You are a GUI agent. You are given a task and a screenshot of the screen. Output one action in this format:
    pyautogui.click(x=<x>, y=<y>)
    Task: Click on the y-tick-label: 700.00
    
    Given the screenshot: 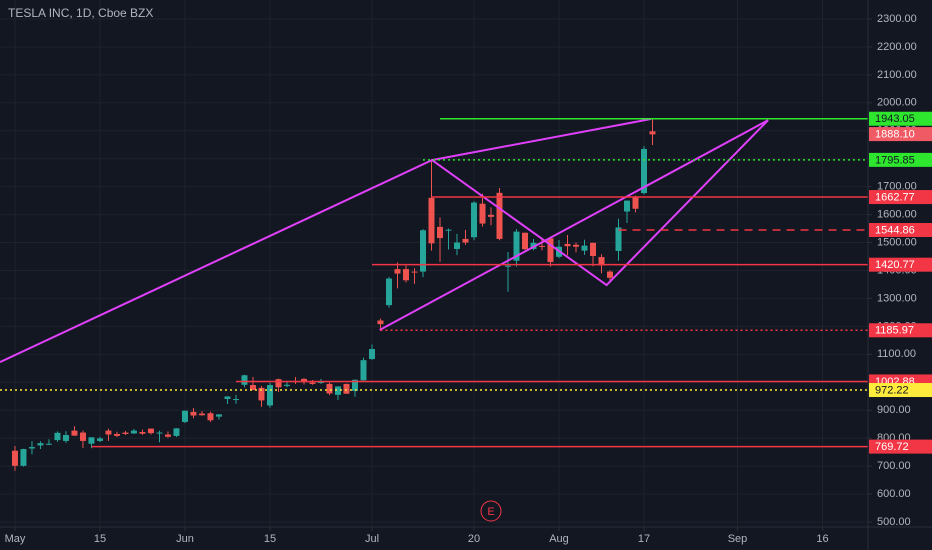 What is the action you would take?
    pyautogui.click(x=894, y=466)
    